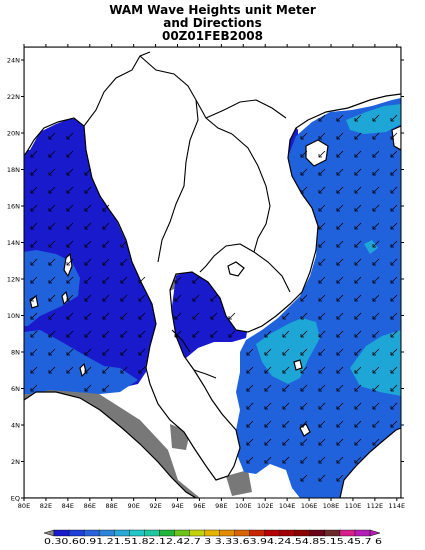  What do you see at coordinates (15, 389) in the screenshot?
I see `lat-label: 6N` at bounding box center [15, 389].